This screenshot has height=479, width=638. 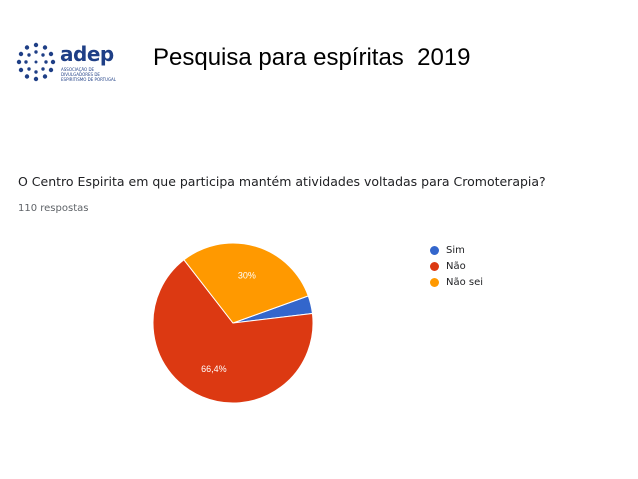 What do you see at coordinates (233, 331) in the screenshot?
I see `pie-slice-nao` at bounding box center [233, 331].